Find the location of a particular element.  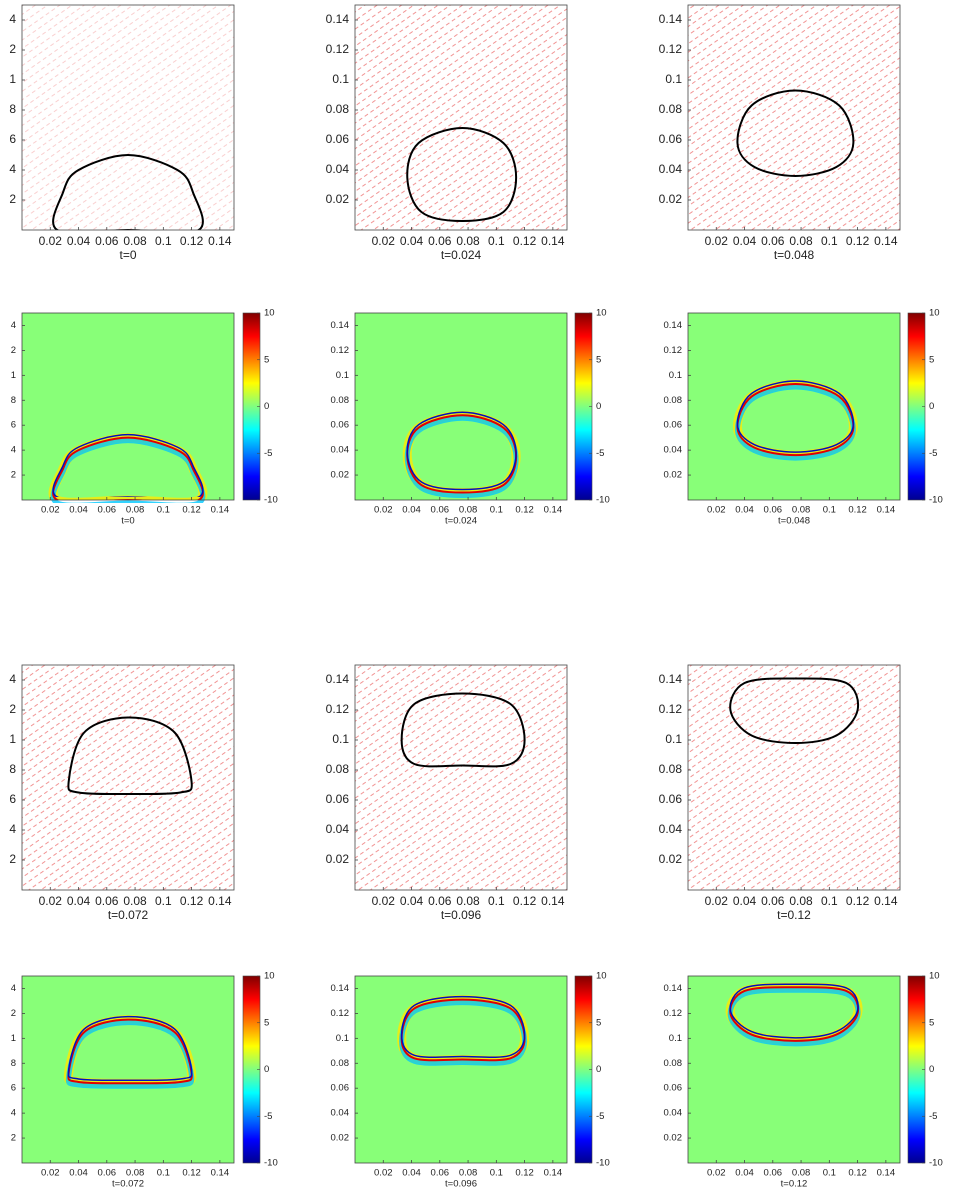

panel-title: t=0 is located at coordinates (127, 521).